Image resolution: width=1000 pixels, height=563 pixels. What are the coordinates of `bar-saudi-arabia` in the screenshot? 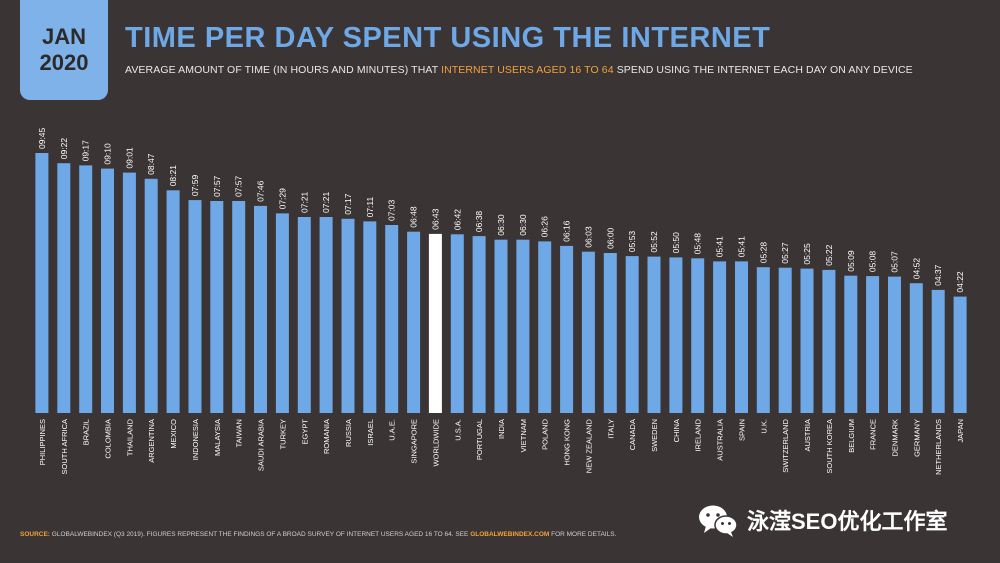 It's located at (260, 309).